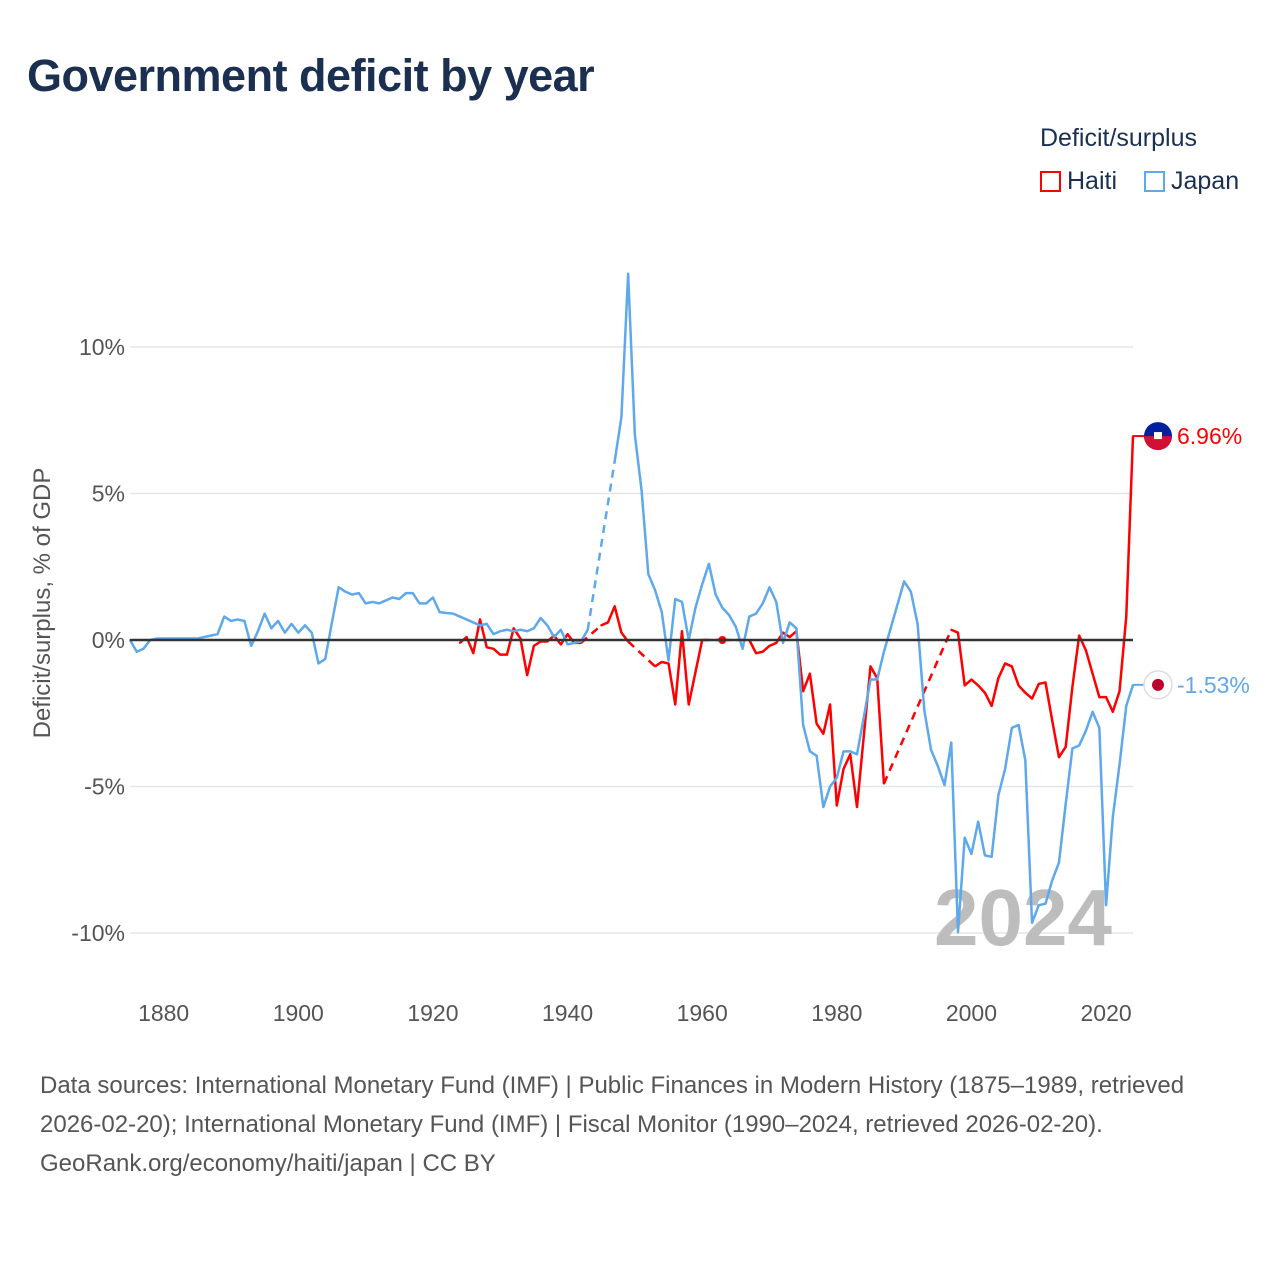 The image size is (1280, 1280). I want to click on series-line-haiti, so click(1042, 597).